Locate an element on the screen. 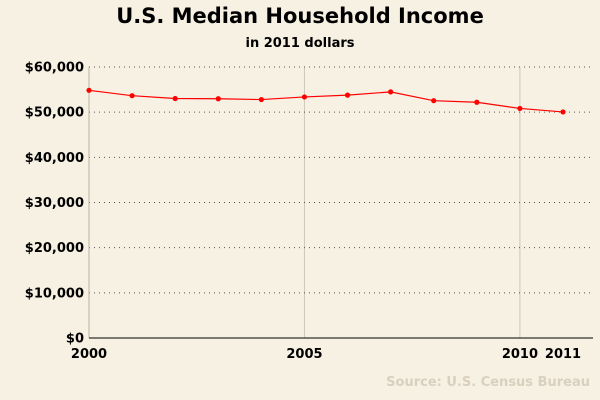 This screenshot has width=600, height=400. y-tick-label: $30,000 is located at coordinates (54, 203).